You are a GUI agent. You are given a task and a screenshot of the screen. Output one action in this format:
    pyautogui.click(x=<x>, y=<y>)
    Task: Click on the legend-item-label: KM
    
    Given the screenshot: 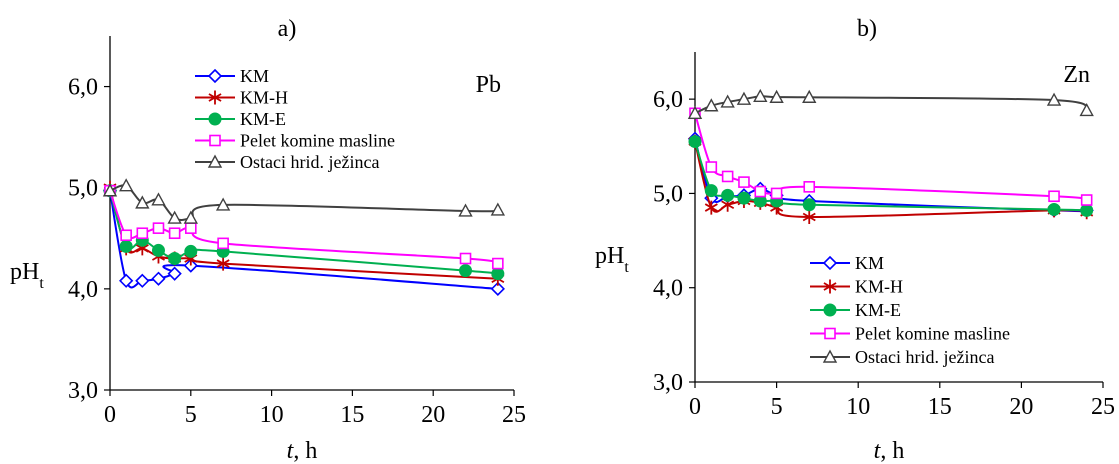 What is the action you would take?
    pyautogui.click(x=869, y=263)
    